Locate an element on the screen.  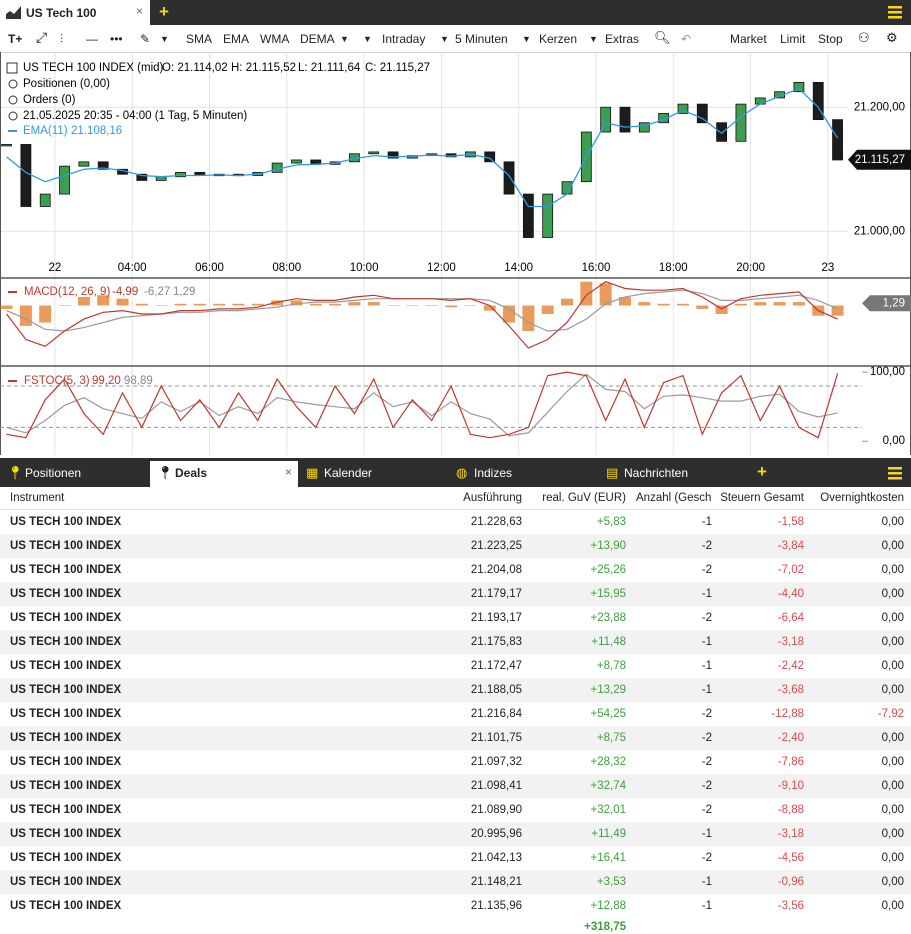
info-text: Positionen (0,00) is located at coordinates (66, 84).